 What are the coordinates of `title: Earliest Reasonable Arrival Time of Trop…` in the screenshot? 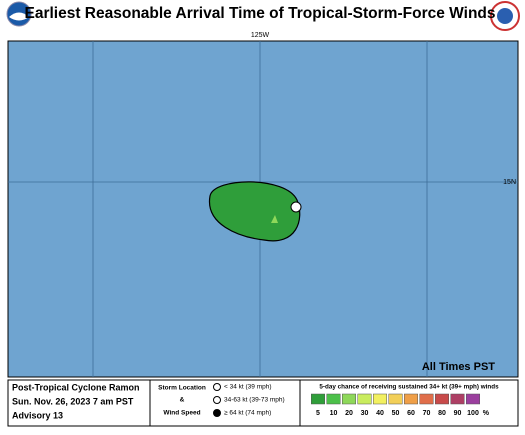 It's located at (259, 13).